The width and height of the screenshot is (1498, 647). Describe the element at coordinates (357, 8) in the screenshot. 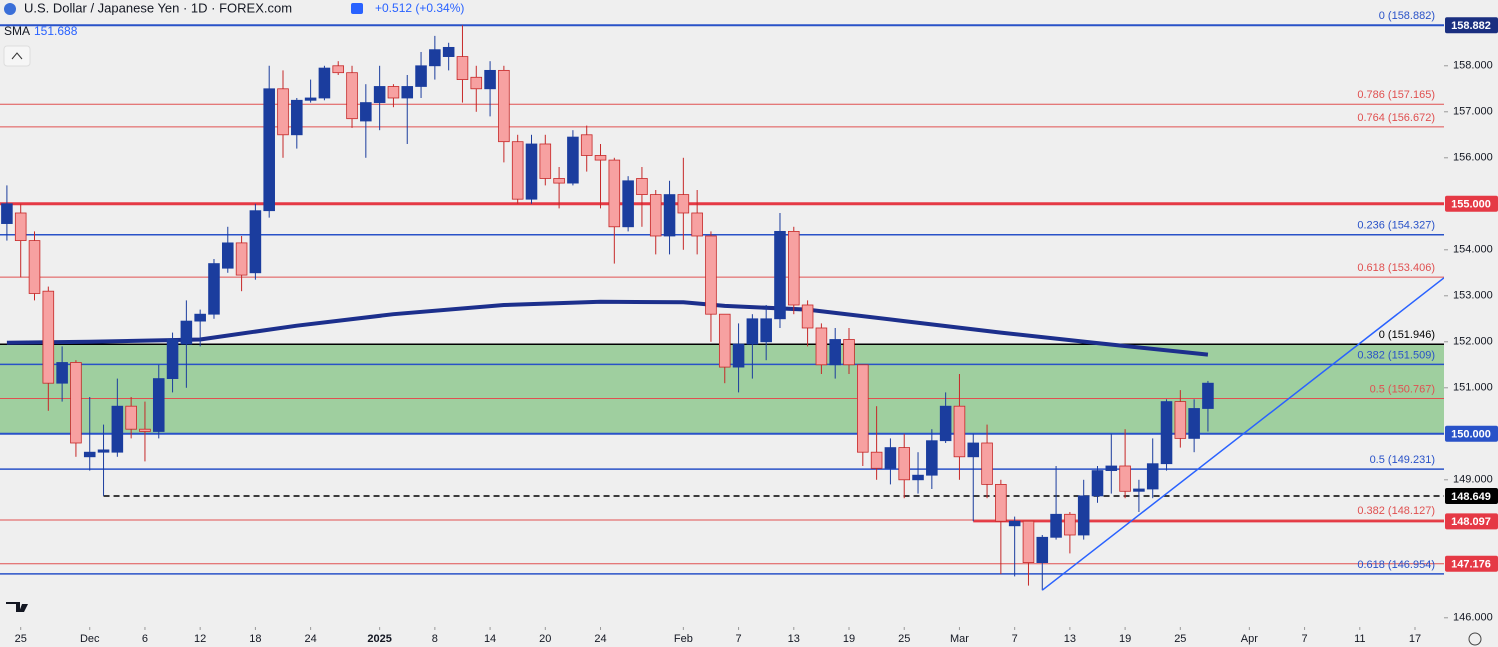

I see `symbol-badge` at that location.